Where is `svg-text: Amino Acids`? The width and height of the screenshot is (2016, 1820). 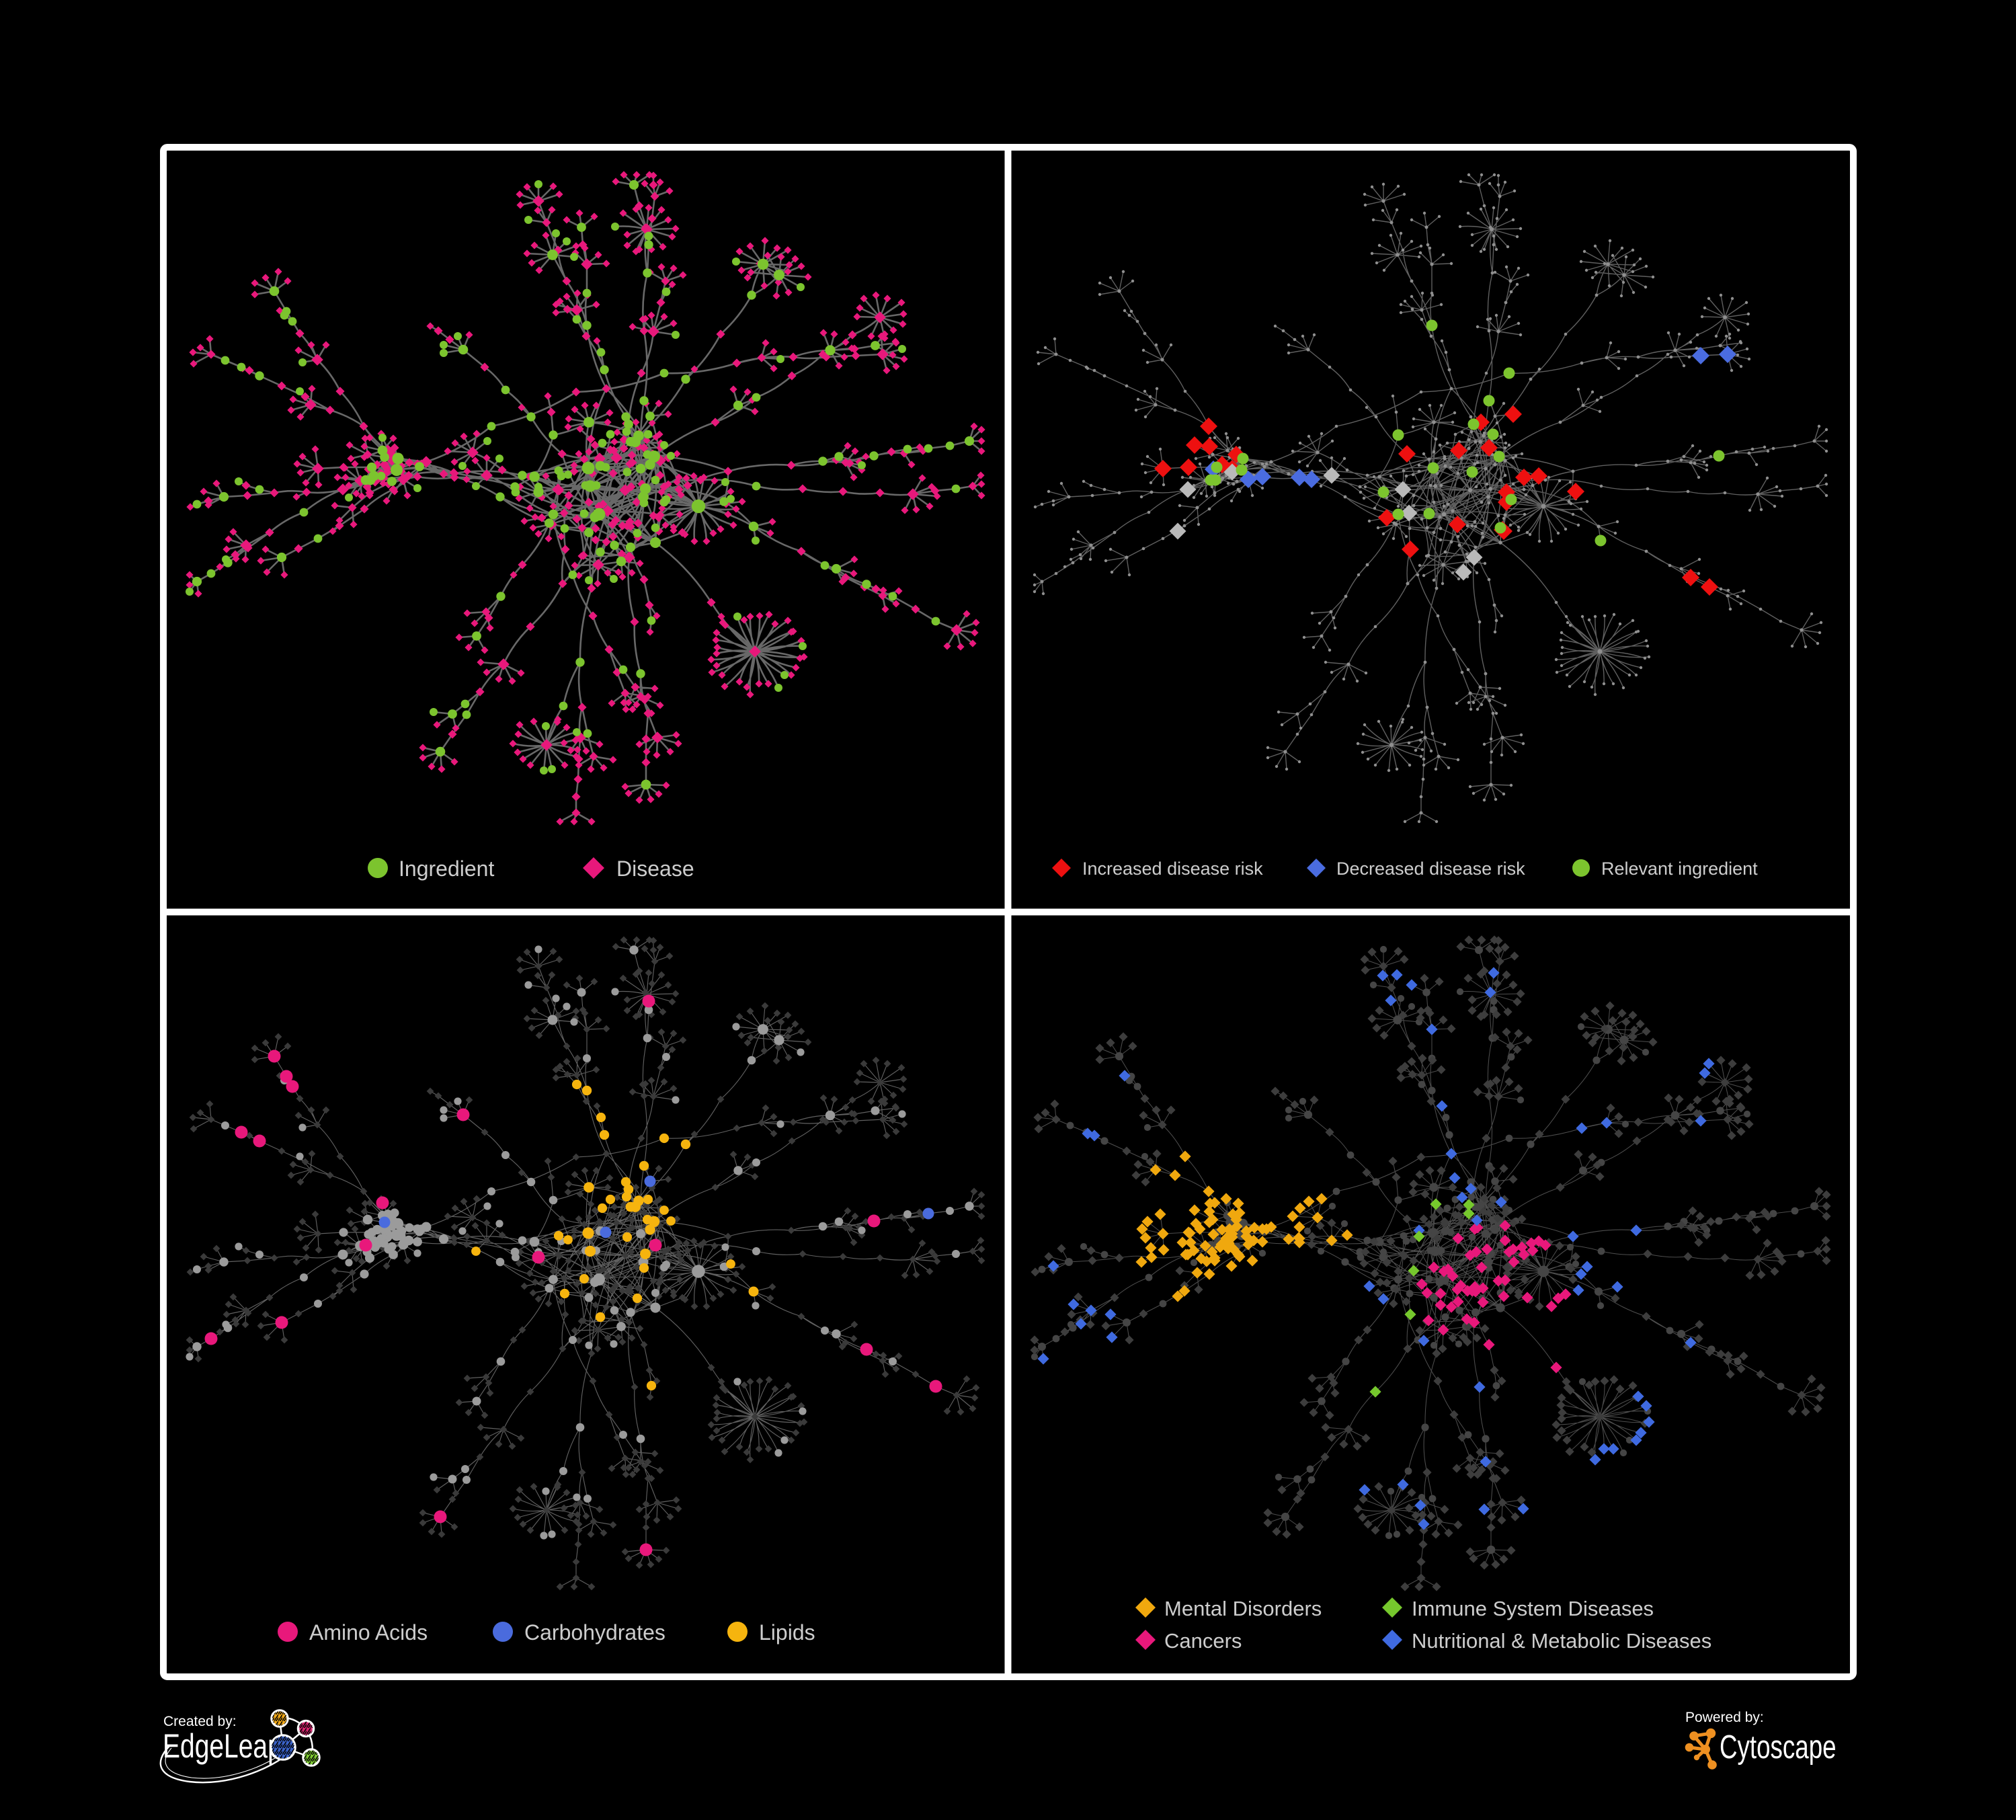
svg-text: Amino Acids is located at coordinates (368, 1632).